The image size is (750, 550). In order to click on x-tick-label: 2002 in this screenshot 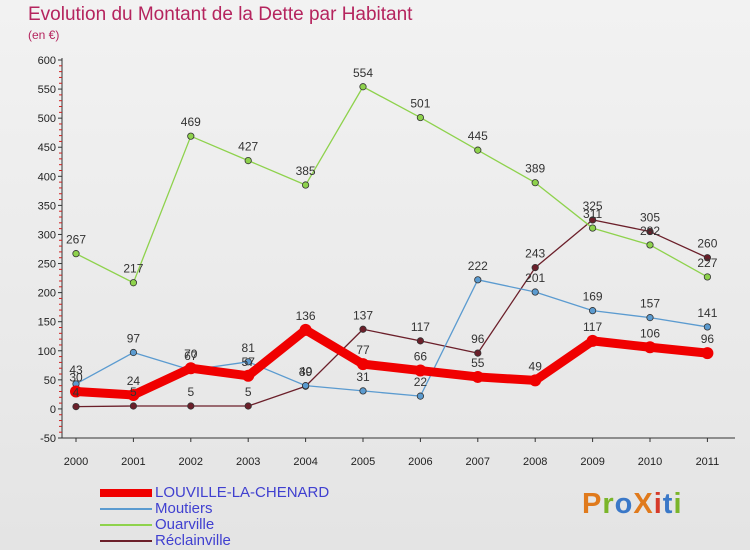, I will do `click(191, 462)`.